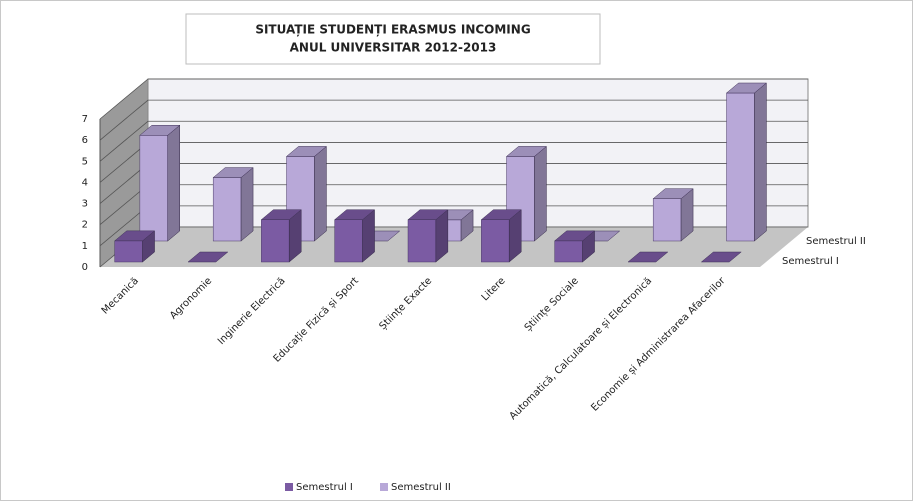 The height and width of the screenshot is (502, 914). What do you see at coordinates (393, 39) in the screenshot?
I see `title-box` at bounding box center [393, 39].